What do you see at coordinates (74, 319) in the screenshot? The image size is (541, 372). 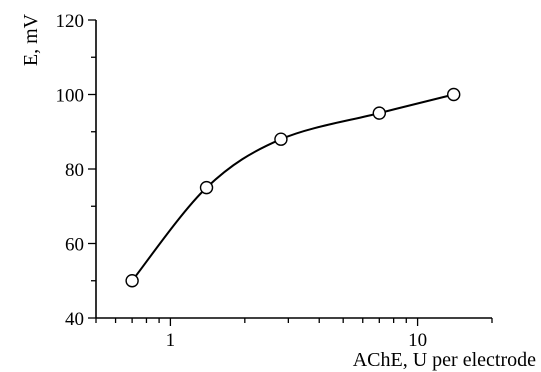 I see `y-tick-label: 40` at bounding box center [74, 319].